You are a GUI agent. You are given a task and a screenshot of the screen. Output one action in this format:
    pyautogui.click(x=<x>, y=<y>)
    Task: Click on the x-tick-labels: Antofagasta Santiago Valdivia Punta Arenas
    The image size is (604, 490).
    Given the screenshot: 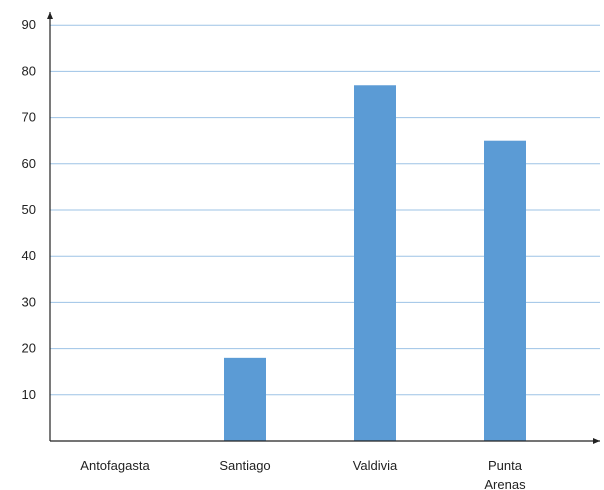 What is the action you would take?
    pyautogui.click(x=303, y=474)
    